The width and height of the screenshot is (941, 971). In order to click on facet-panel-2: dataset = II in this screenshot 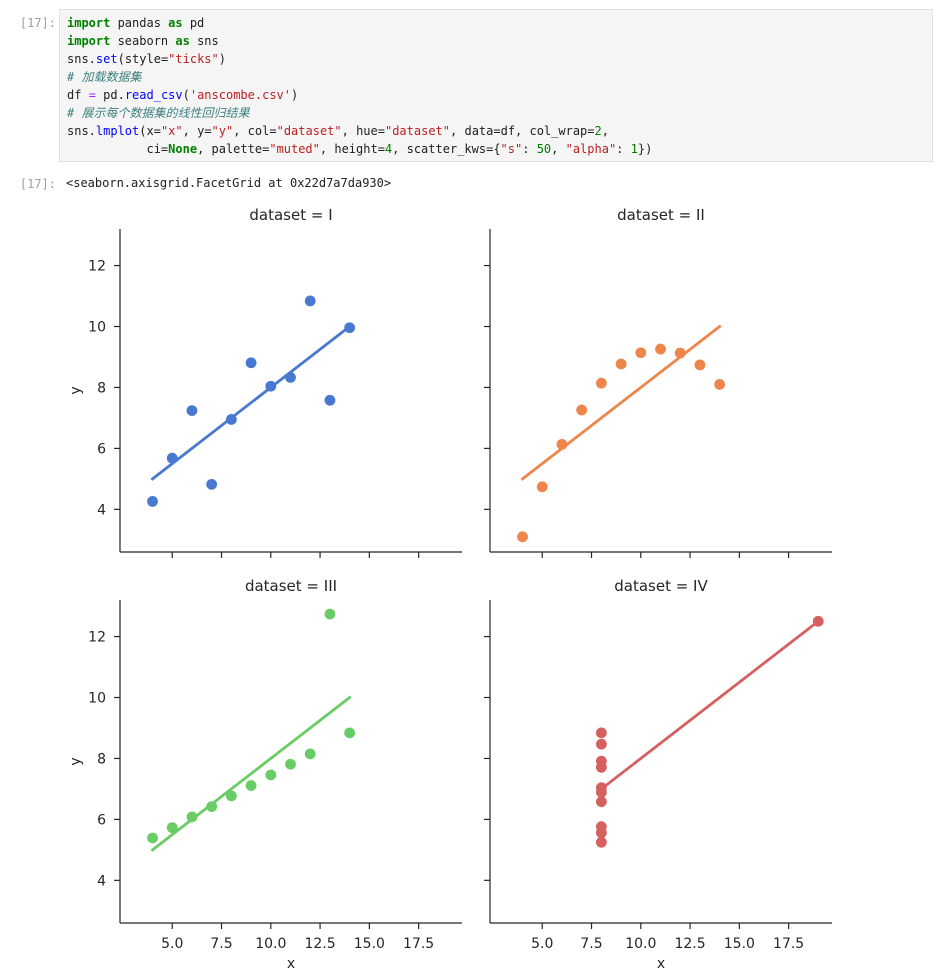, I will do `click(658, 382)`.